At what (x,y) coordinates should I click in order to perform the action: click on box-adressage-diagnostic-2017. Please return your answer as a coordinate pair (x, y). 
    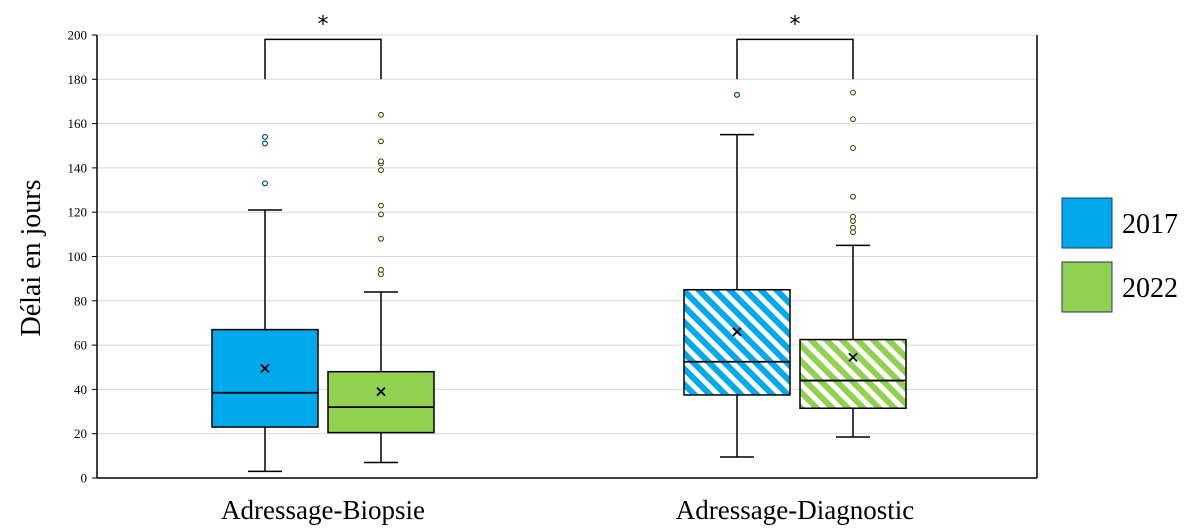
    Looking at the image, I should click on (737, 274).